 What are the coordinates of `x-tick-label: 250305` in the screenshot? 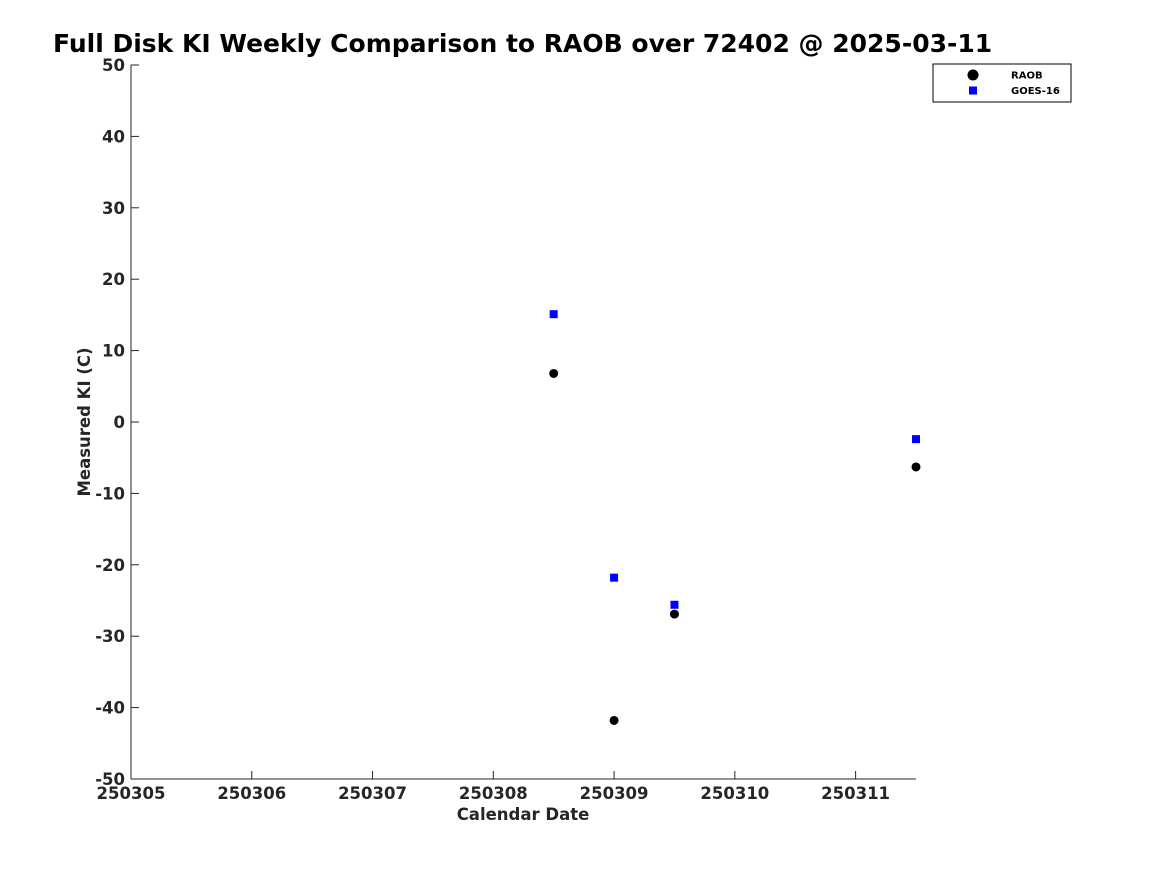 It's located at (131, 793).